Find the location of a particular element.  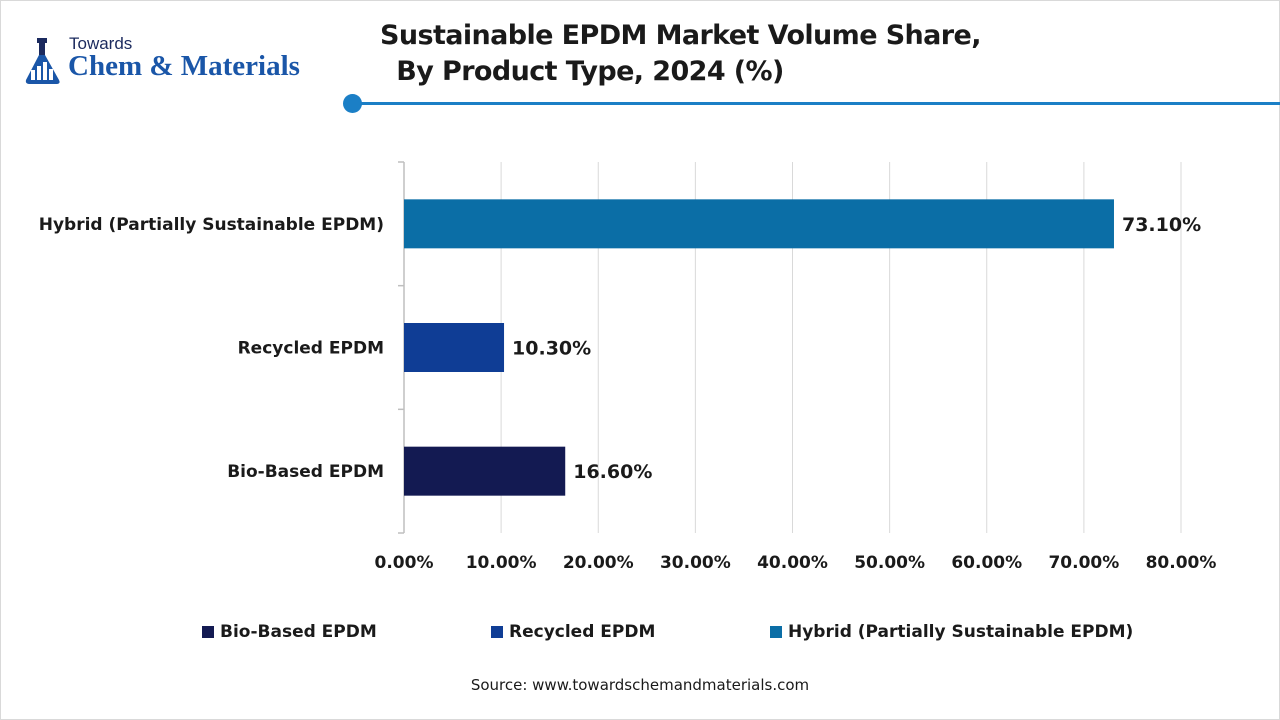

title-rule is located at coordinates (816, 103).